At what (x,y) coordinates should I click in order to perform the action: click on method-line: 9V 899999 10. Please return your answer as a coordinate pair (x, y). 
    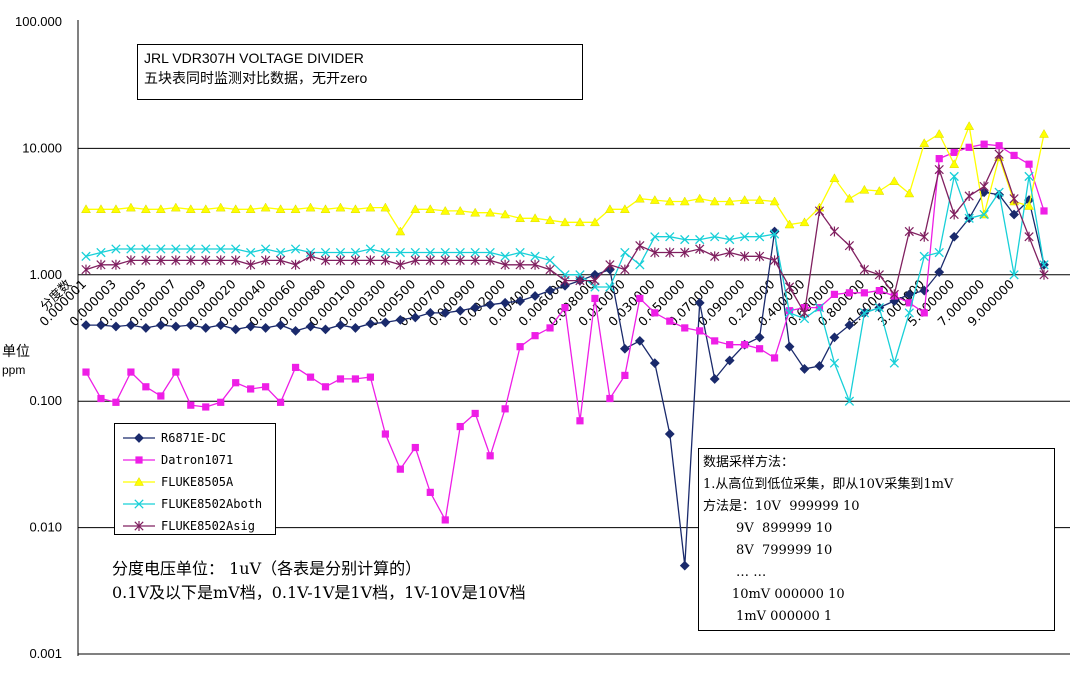
    Looking at the image, I should click on (768, 528).